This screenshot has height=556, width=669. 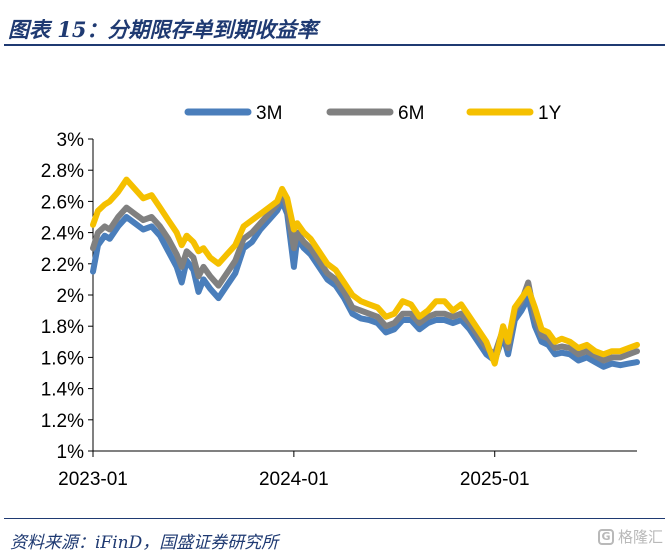 What do you see at coordinates (334, 518) in the screenshot?
I see `footer-divider` at bounding box center [334, 518].